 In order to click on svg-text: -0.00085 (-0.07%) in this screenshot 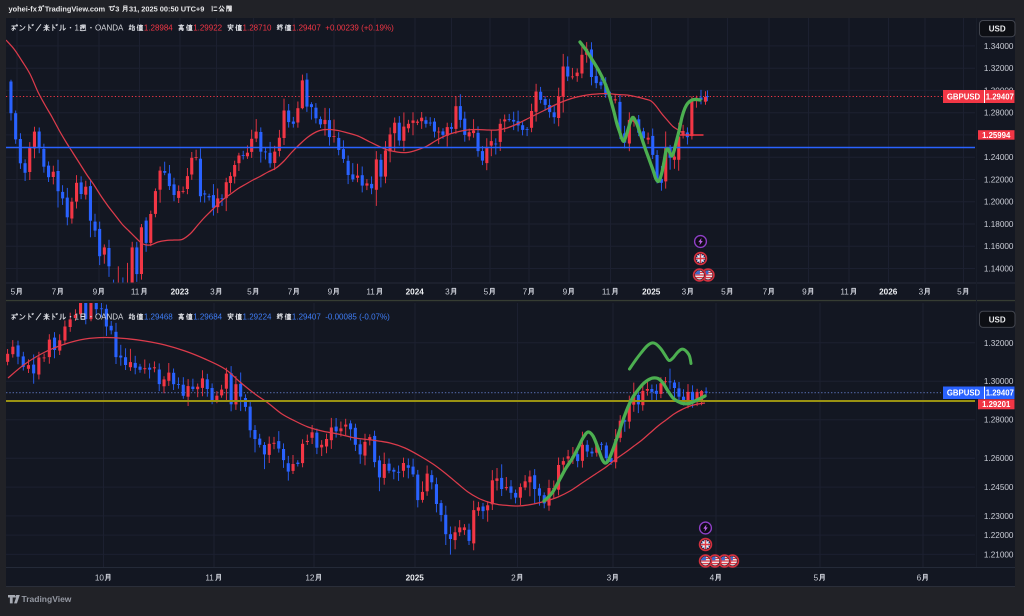, I will do `click(357, 317)`.